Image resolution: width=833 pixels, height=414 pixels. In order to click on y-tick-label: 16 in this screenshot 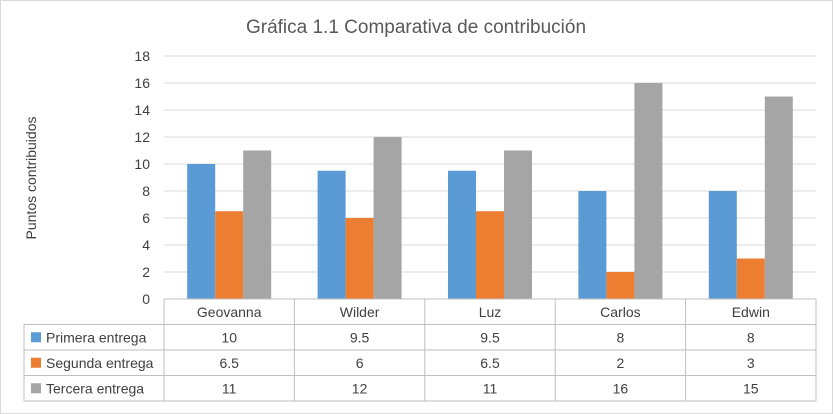, I will do `click(142, 83)`.